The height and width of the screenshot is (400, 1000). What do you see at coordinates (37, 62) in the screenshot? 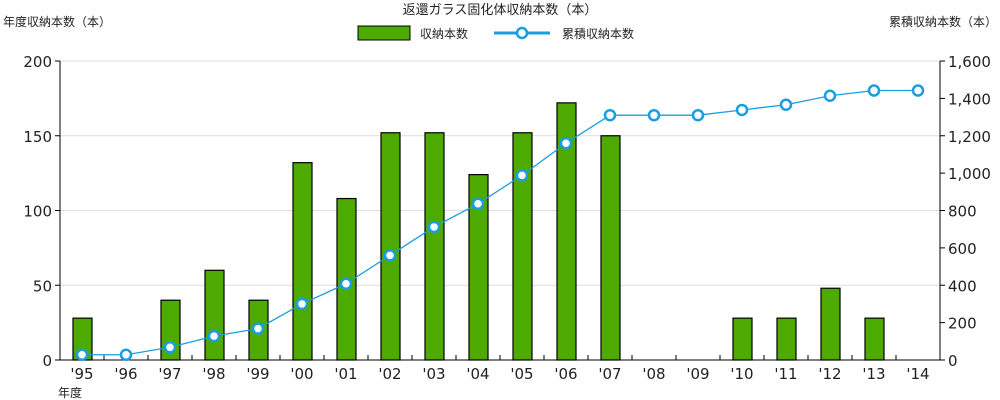
I see `y-tick-label-left: 200` at bounding box center [37, 62].